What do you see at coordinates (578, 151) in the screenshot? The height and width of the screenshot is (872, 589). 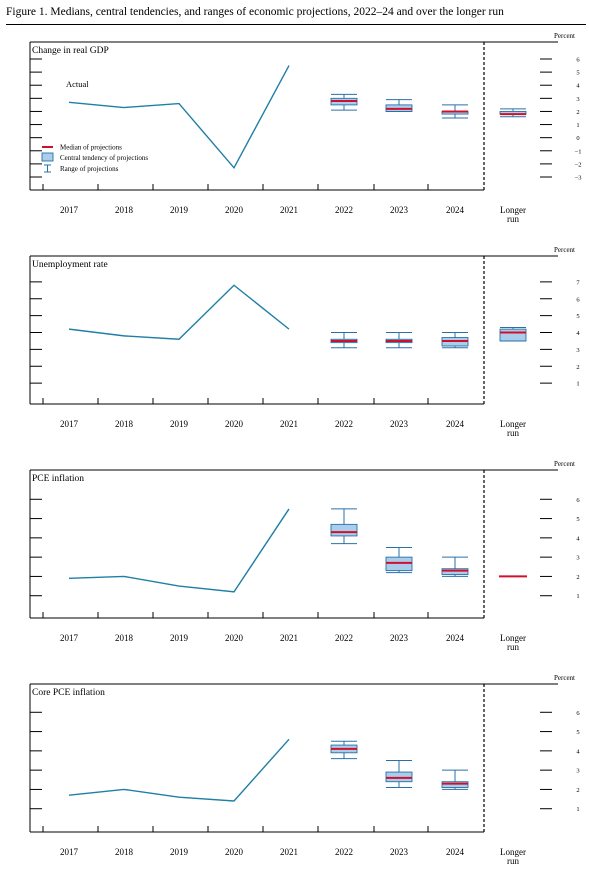 I see `y-tick-label: −1` at bounding box center [578, 151].